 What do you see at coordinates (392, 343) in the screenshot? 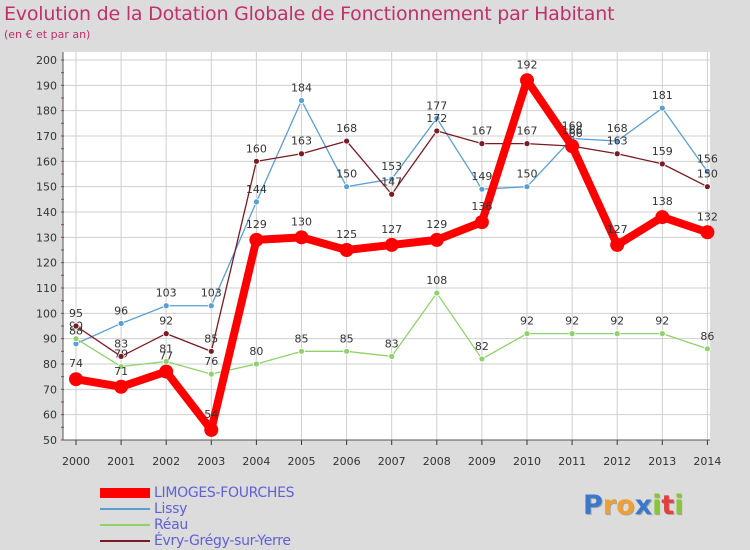
I see `data-label: 83` at bounding box center [392, 343].